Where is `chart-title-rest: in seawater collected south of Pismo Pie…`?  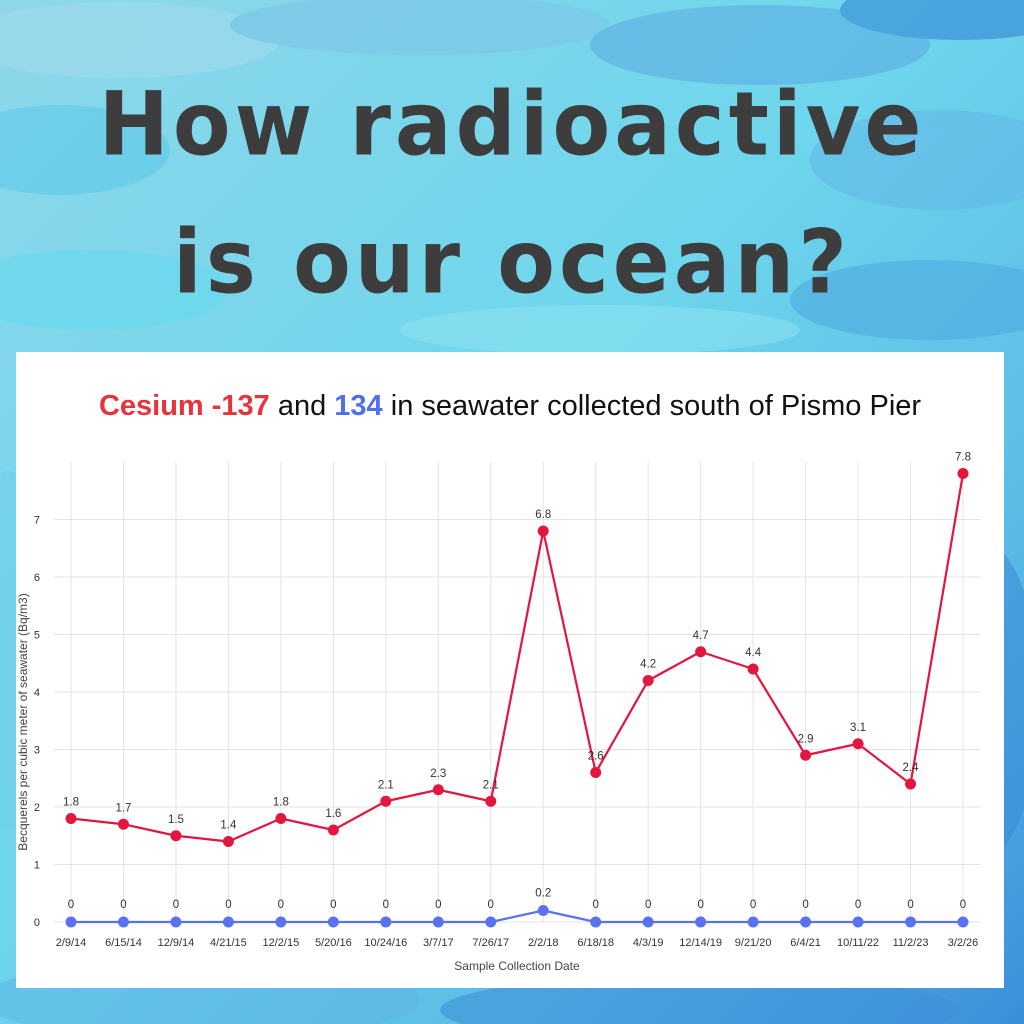 chart-title-rest: in seawater collected south of Pismo Pie… is located at coordinates (652, 406).